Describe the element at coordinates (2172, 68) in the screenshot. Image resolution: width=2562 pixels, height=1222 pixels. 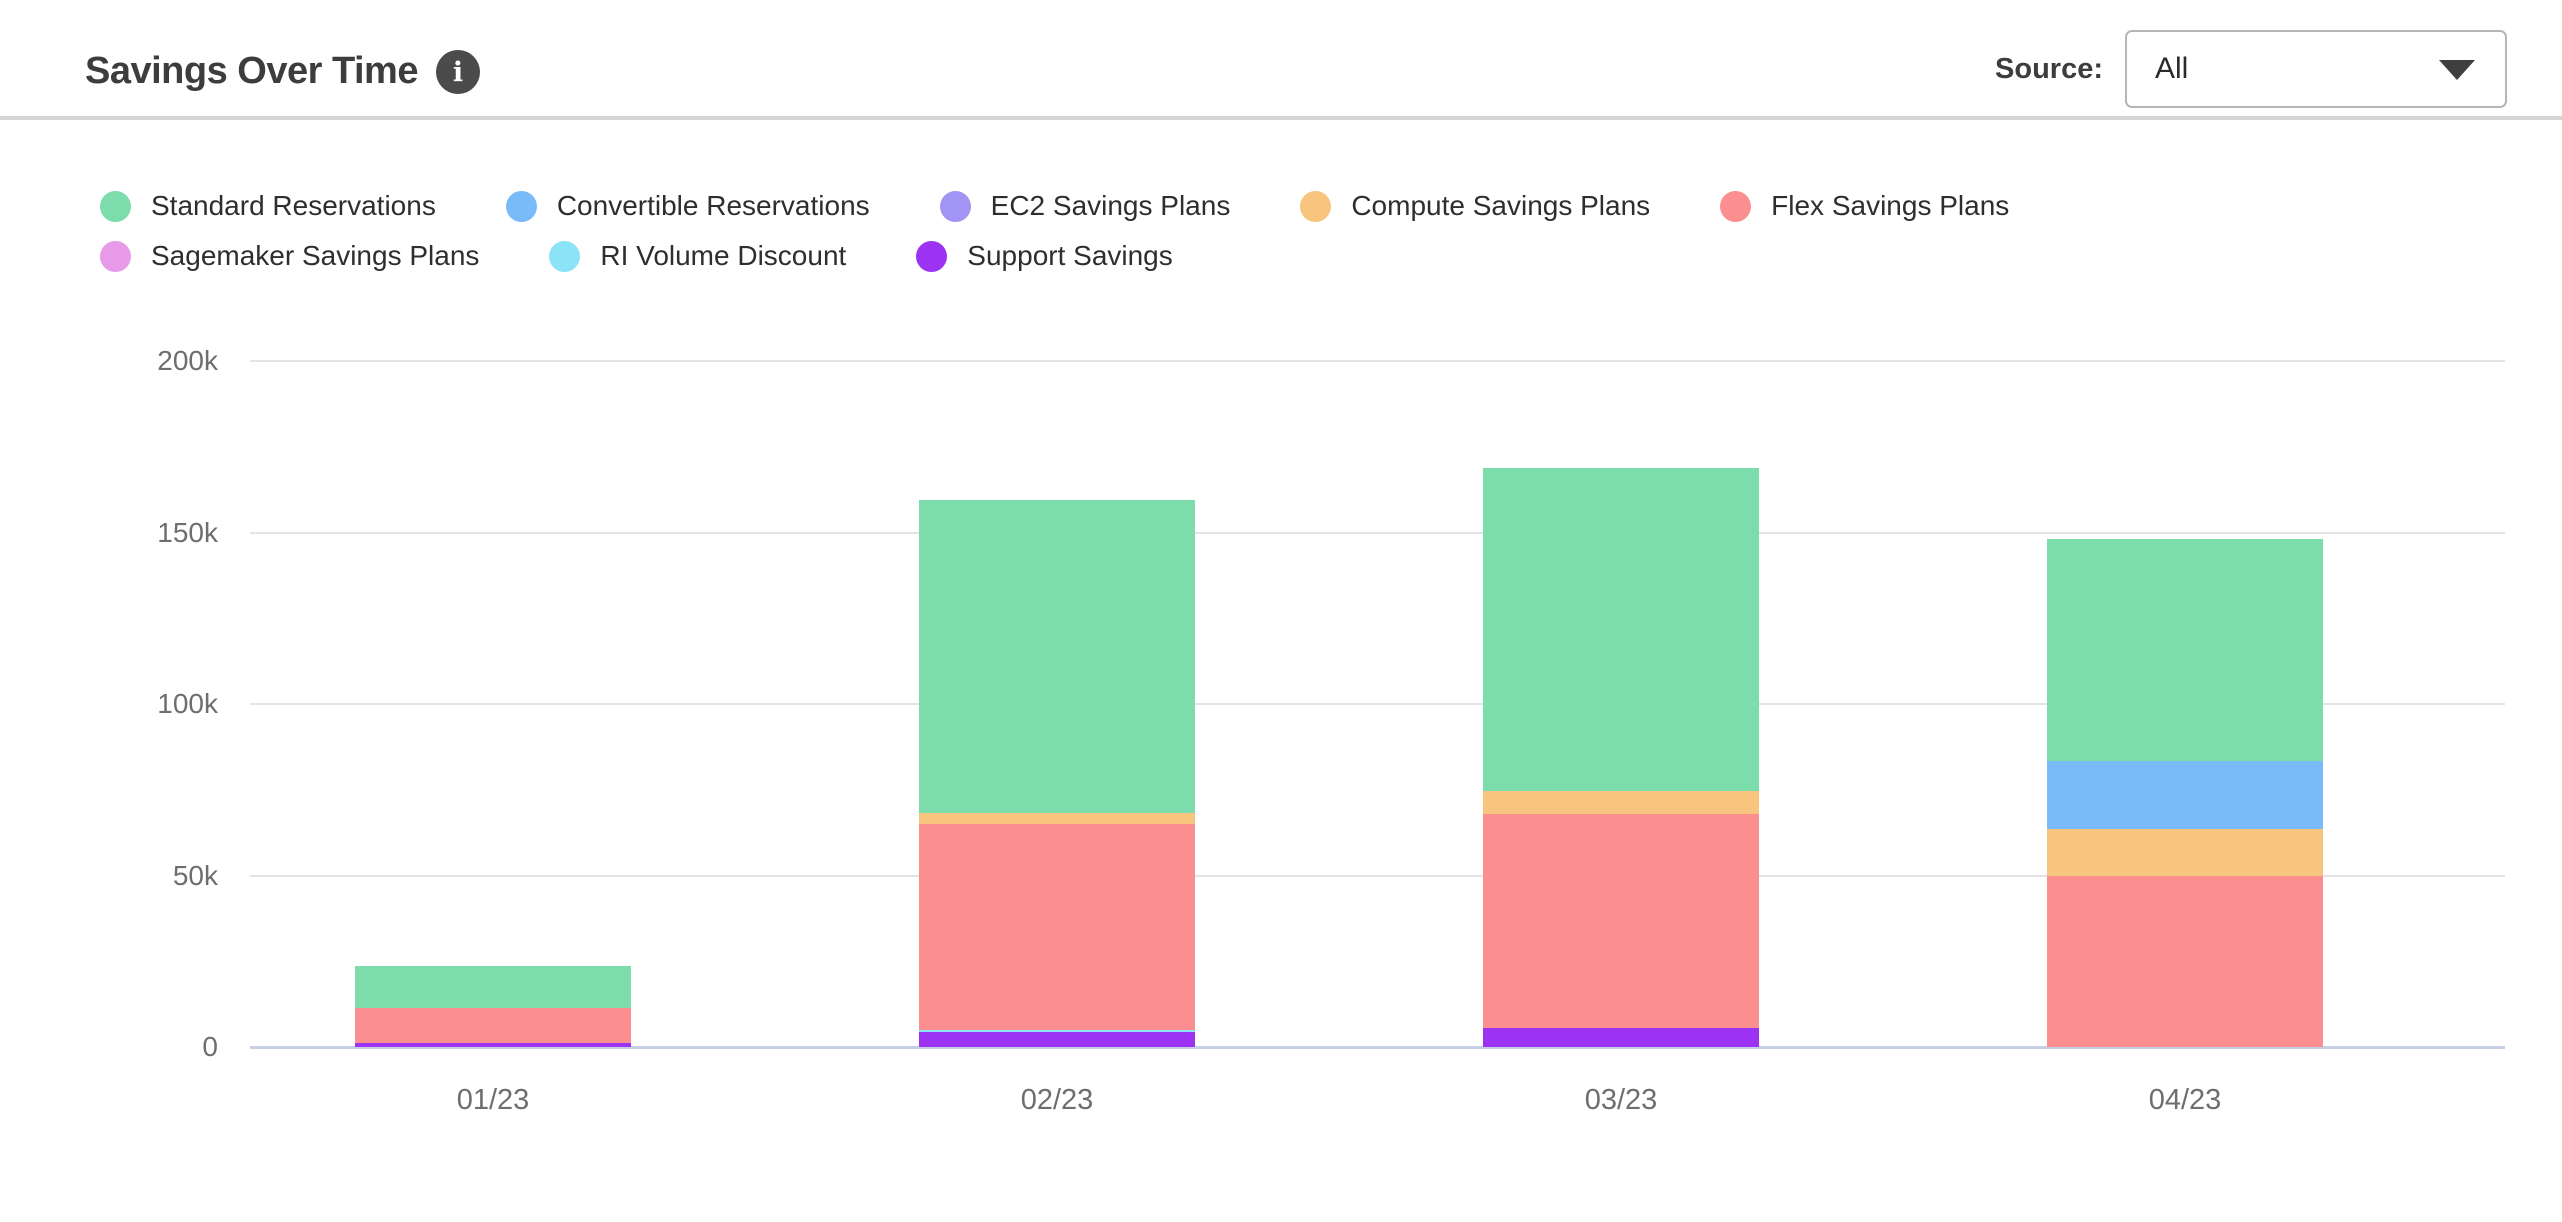
I see `source-dropdown-value: All` at that location.